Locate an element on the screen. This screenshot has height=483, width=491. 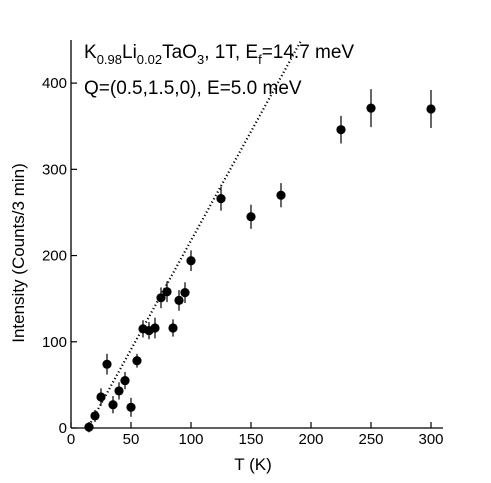
annotation-tao: TaO is located at coordinates (179, 52).